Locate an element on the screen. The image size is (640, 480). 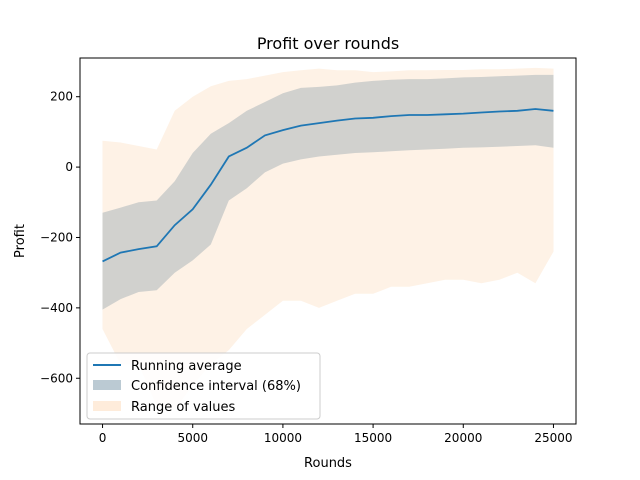
x-tick-label: 20000 is located at coordinates (463, 438).